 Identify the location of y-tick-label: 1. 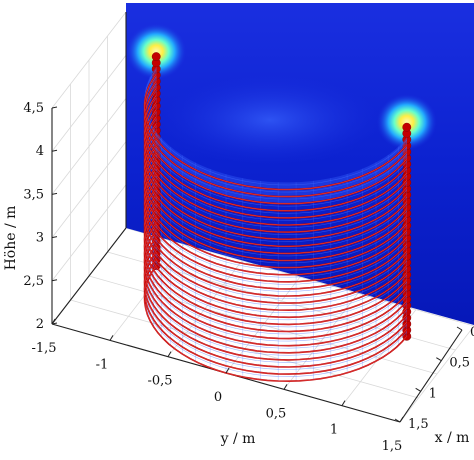
(334, 430).